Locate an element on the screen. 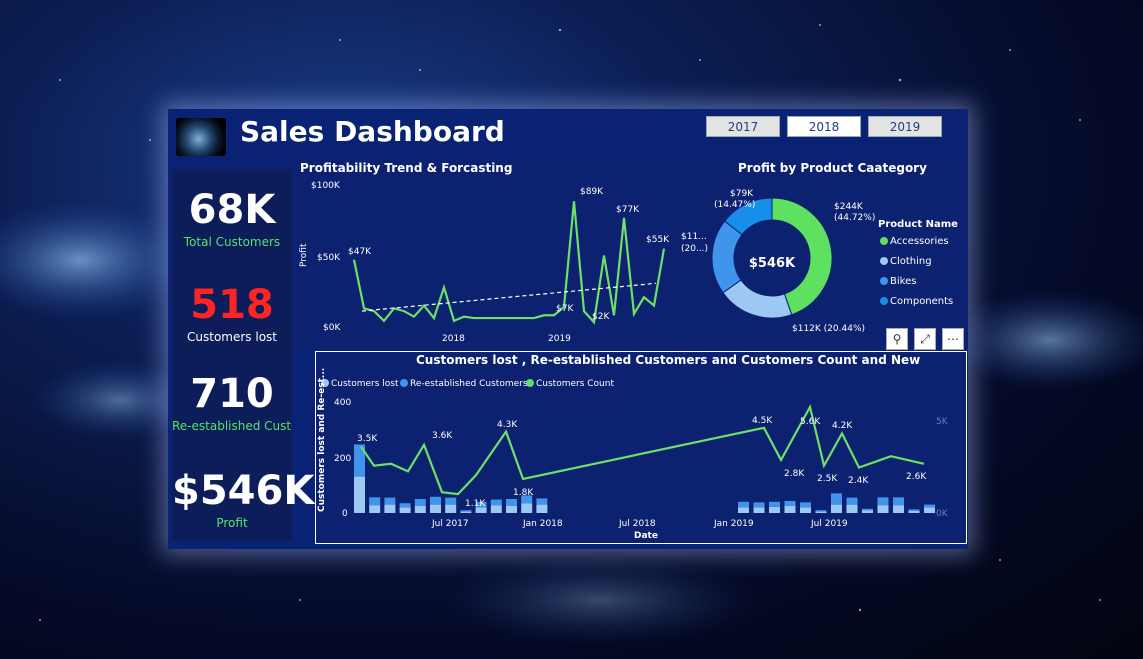 This screenshot has width=1143, height=659. kpi-value: 68K is located at coordinates (232, 210).